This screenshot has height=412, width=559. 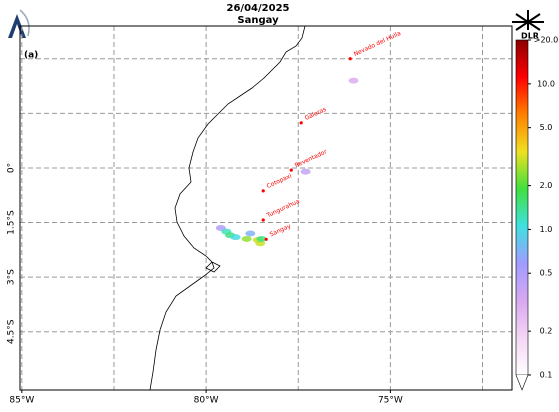 What do you see at coordinates (546, 185) in the screenshot?
I see `colorbar-tick-label: 2.0` at bounding box center [546, 185].